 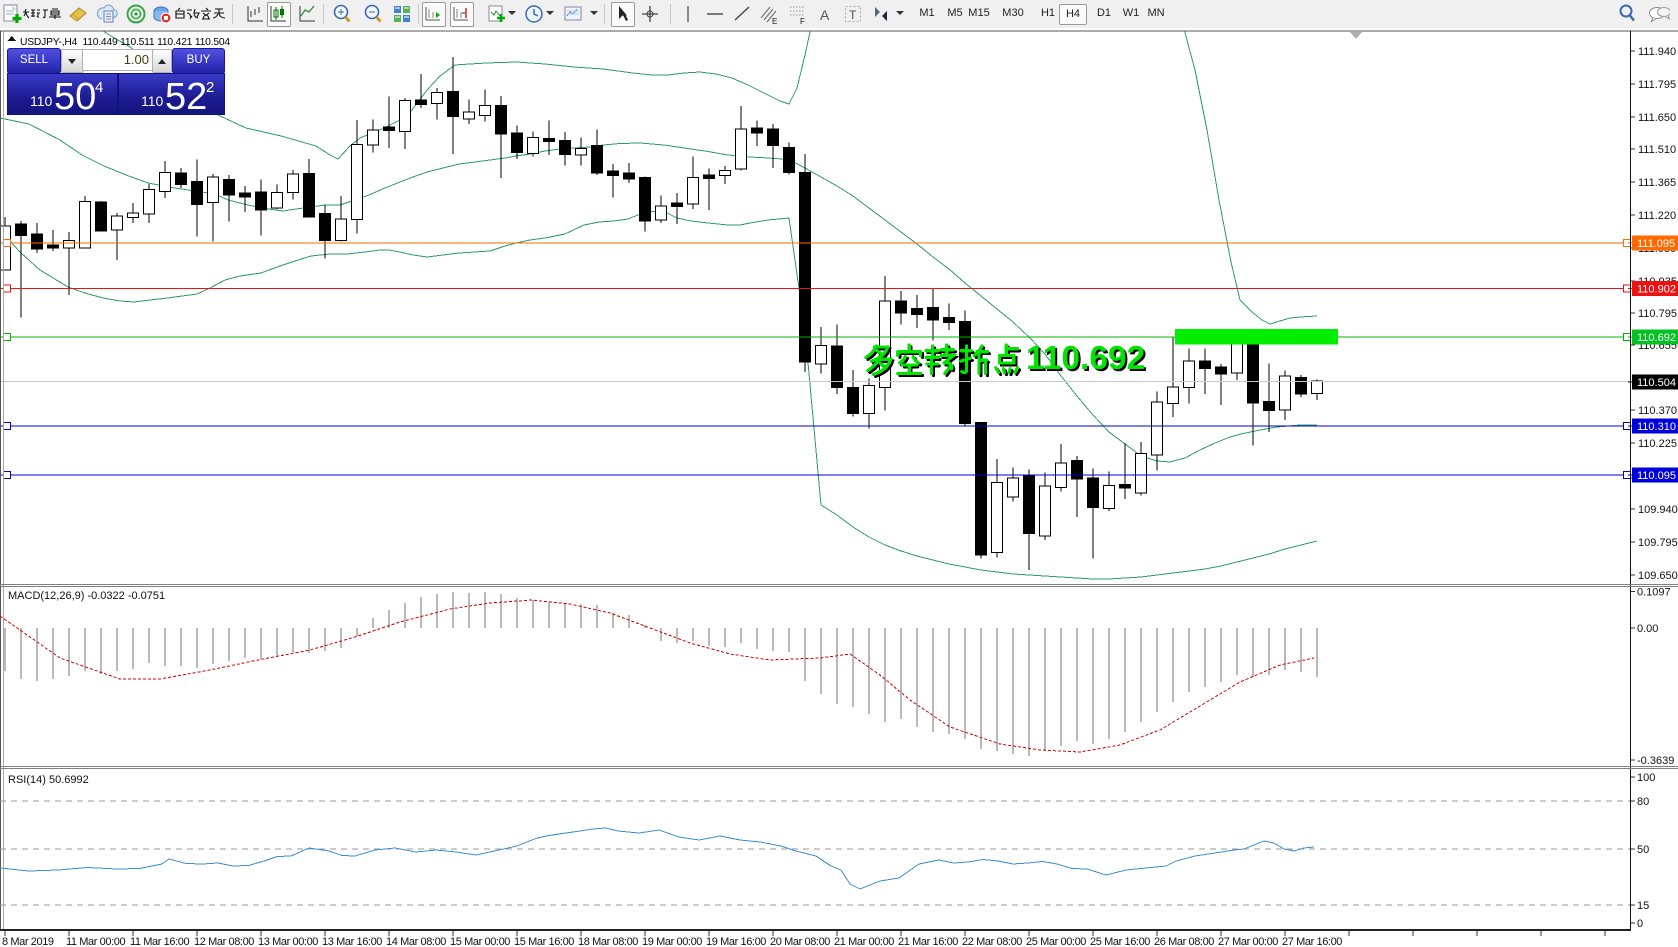 I want to click on svg-text: 109.650, so click(x=1658, y=576).